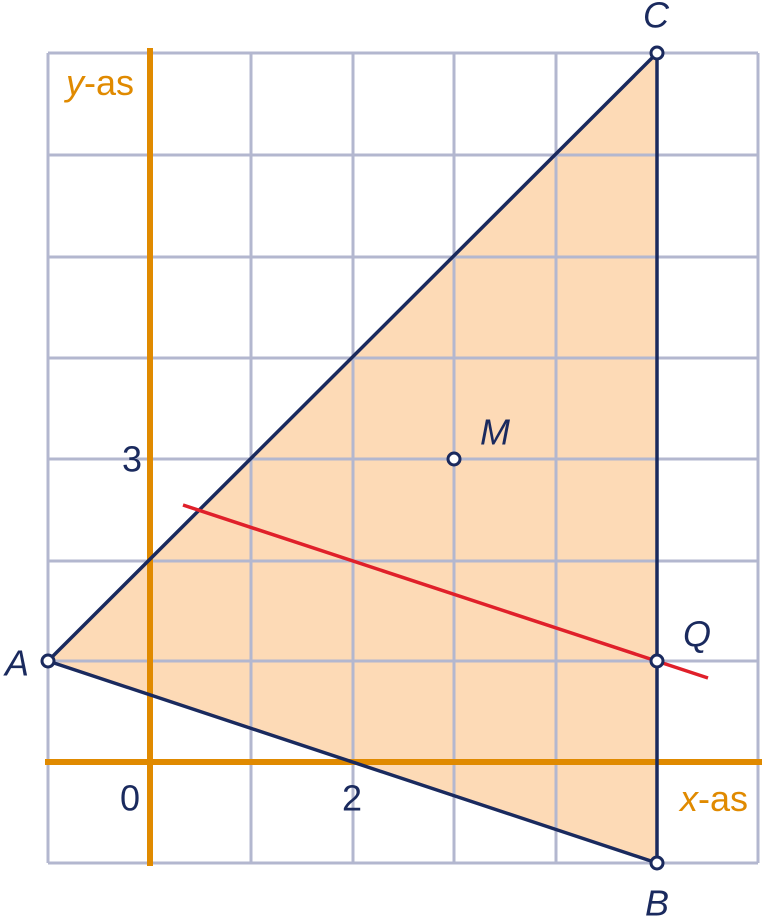 Image resolution: width=762 pixels, height=924 pixels. Describe the element at coordinates (697, 634) in the screenshot. I see `point-label: Q` at that location.